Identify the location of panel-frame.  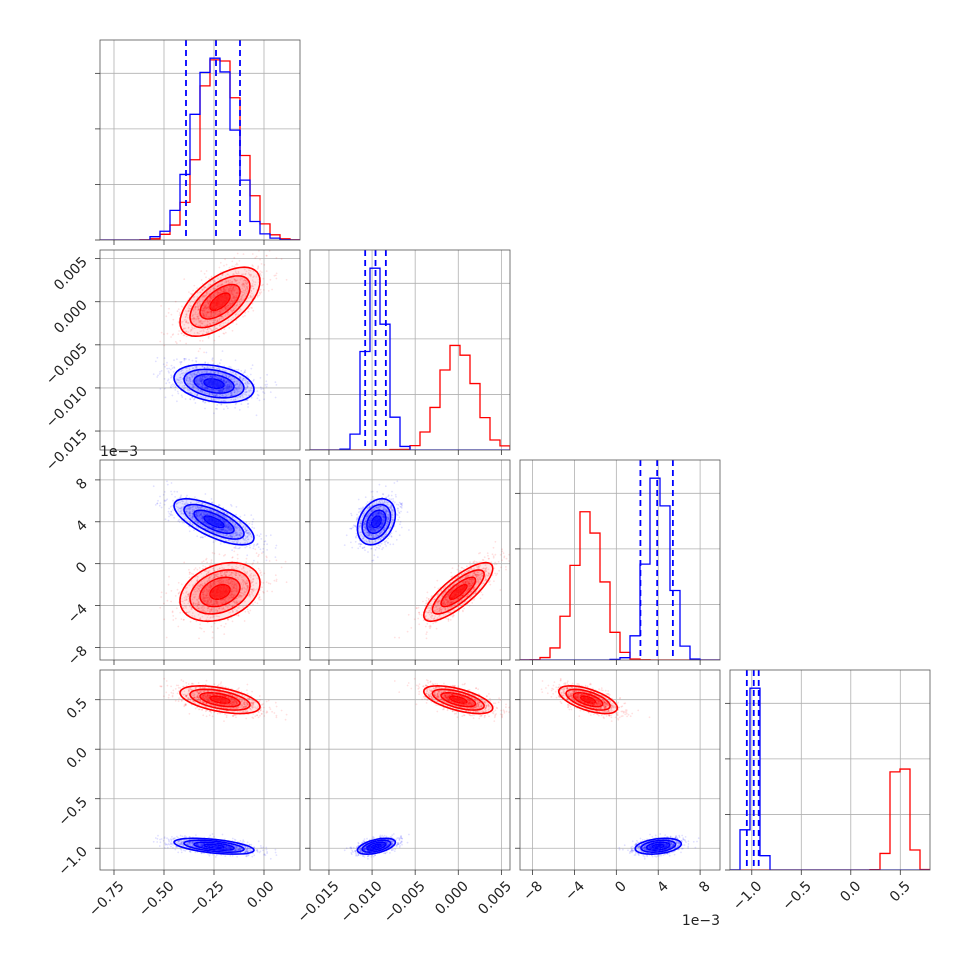
(200, 350).